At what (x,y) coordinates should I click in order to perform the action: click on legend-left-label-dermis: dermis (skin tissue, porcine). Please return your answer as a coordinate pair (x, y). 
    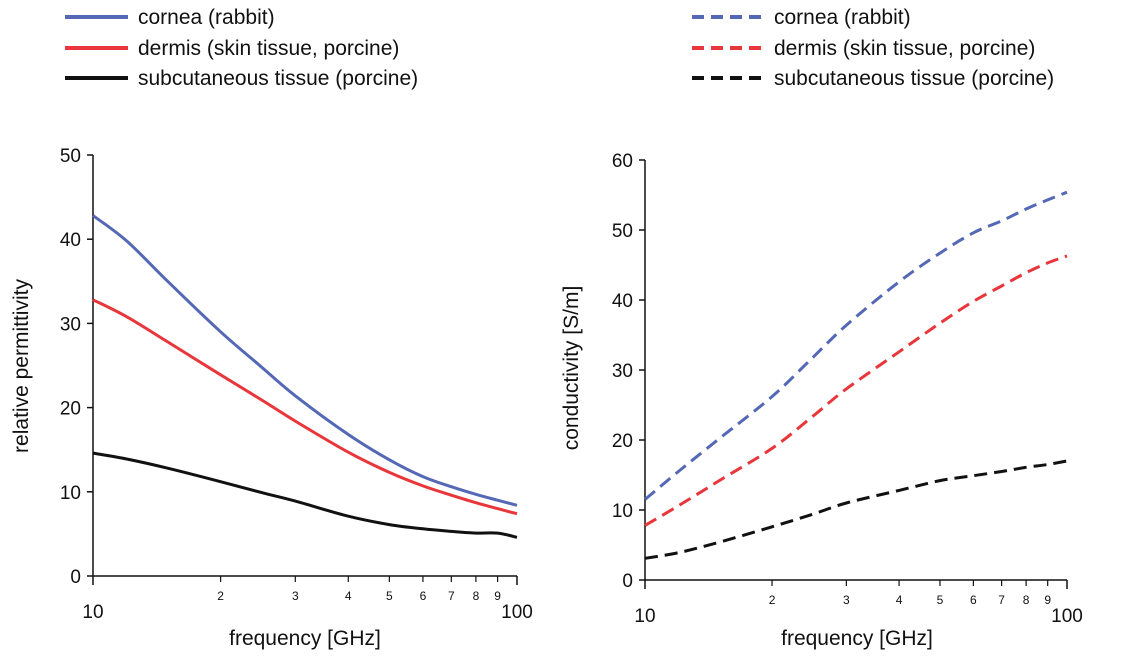
    Looking at the image, I should click on (268, 48).